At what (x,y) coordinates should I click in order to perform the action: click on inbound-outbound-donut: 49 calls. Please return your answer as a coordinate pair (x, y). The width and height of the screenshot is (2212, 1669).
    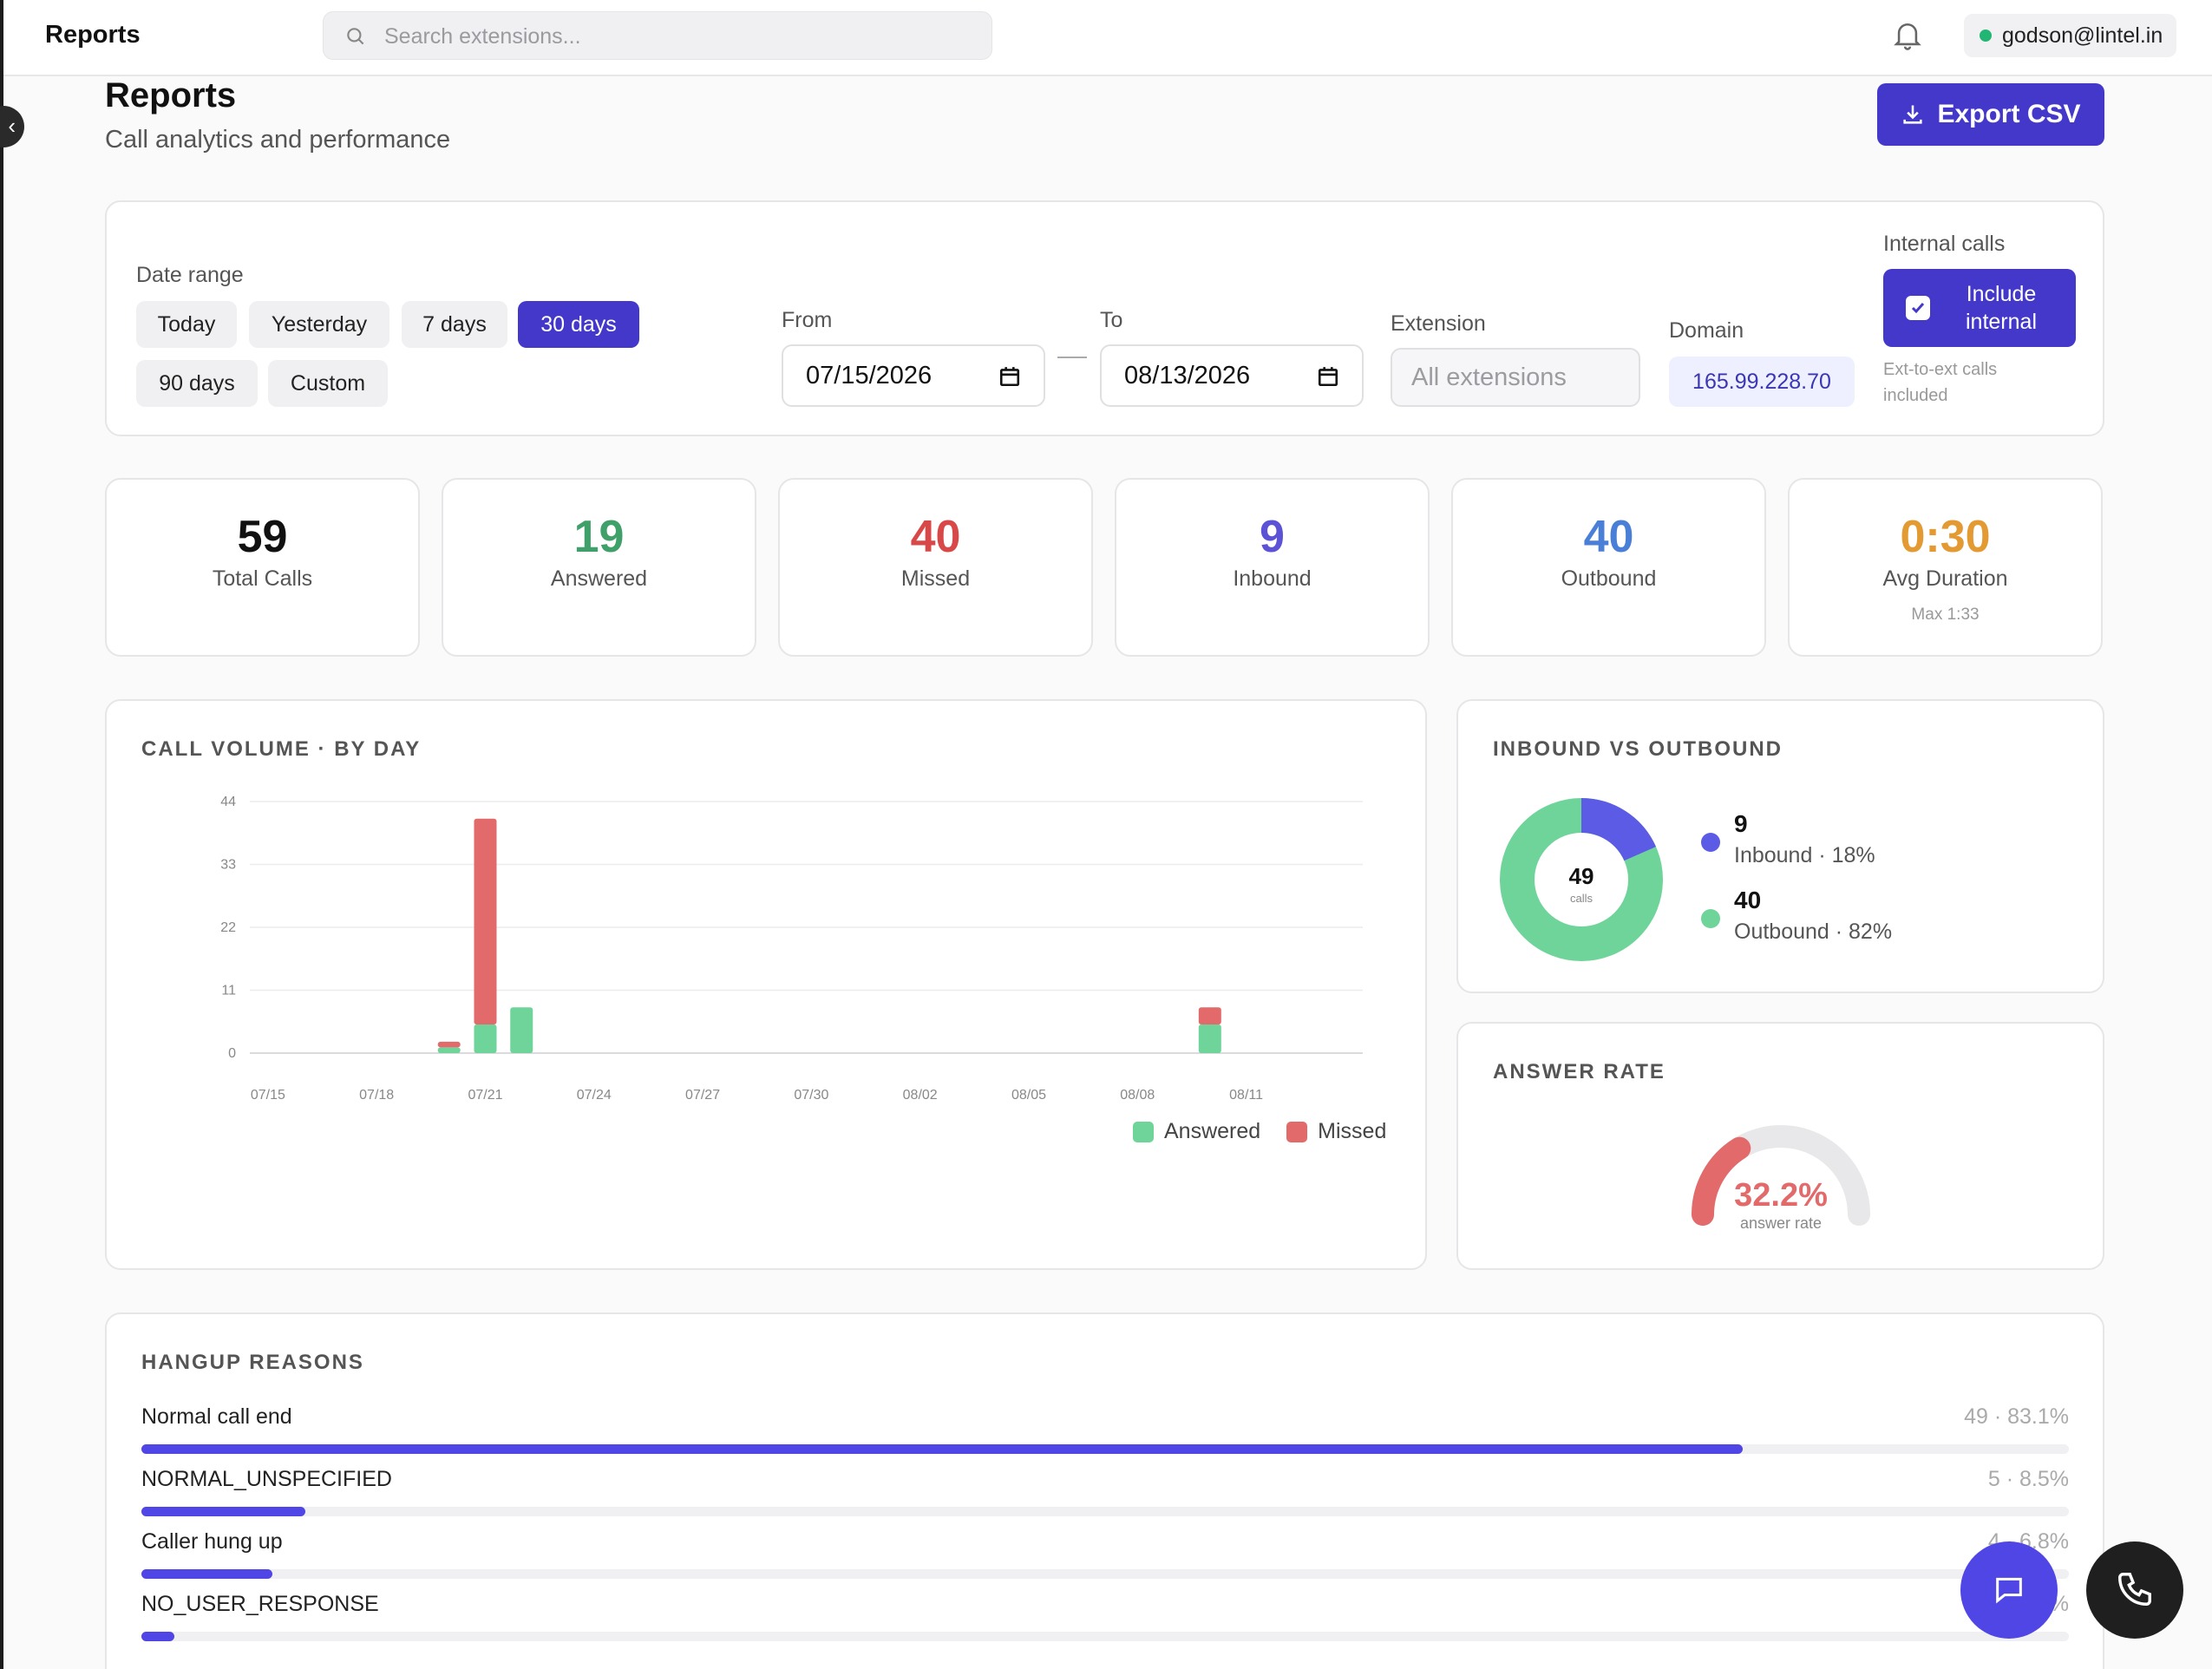
    Looking at the image, I should click on (1581, 879).